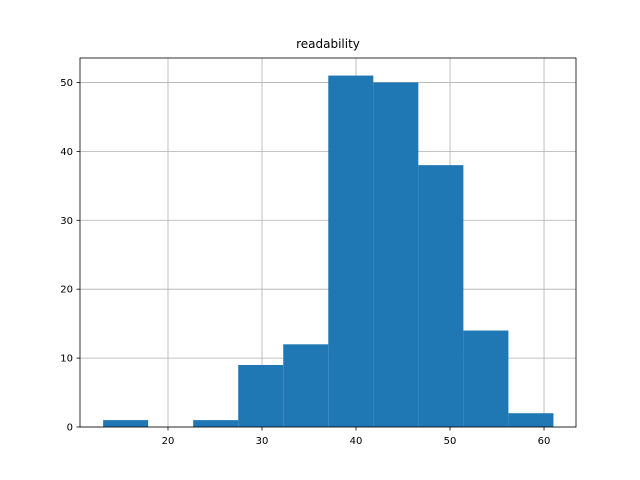  What do you see at coordinates (262, 441) in the screenshot?
I see `x-tick-label: 30` at bounding box center [262, 441].